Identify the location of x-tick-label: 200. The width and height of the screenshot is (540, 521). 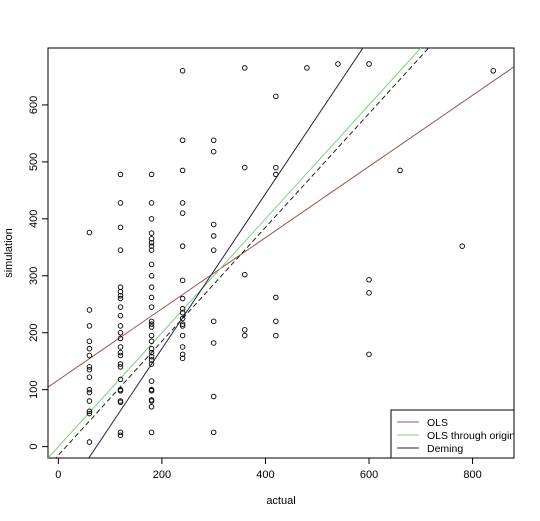
(162, 475).